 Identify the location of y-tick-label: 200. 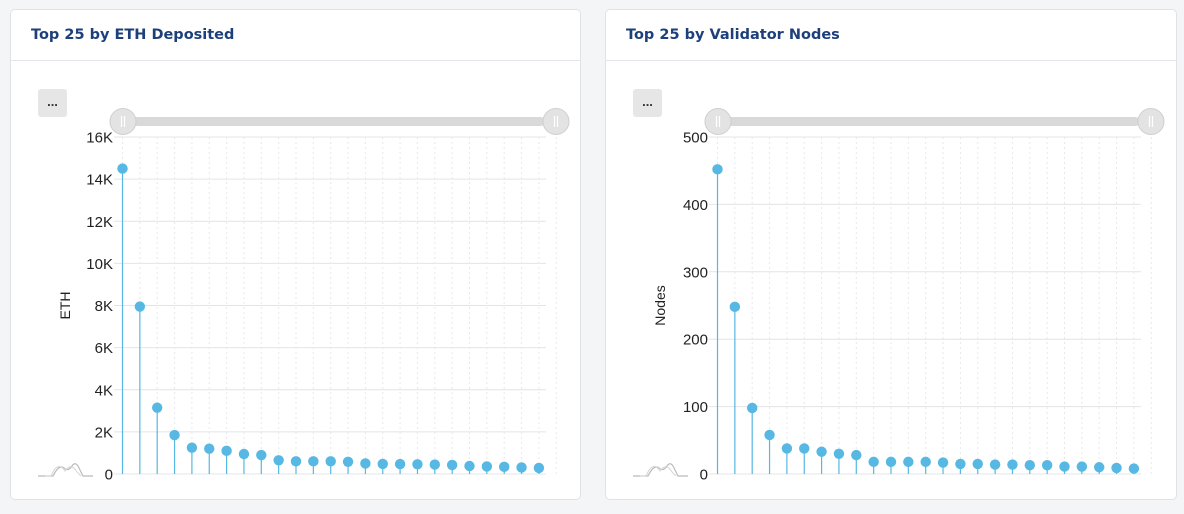
(695, 340).